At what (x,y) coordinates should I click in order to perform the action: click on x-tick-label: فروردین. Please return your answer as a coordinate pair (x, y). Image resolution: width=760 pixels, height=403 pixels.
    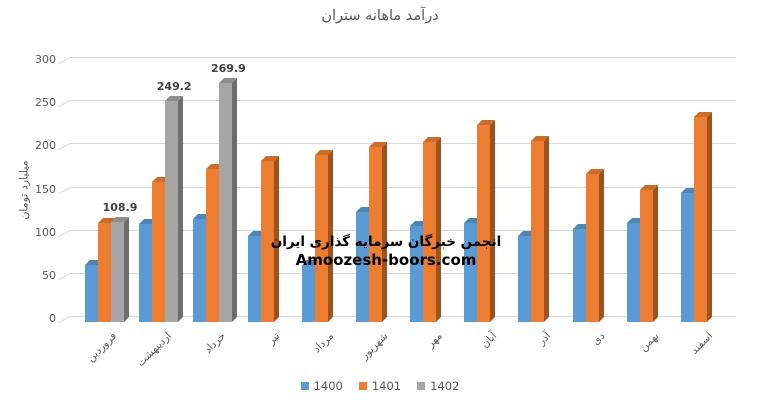
    Looking at the image, I should click on (102, 347).